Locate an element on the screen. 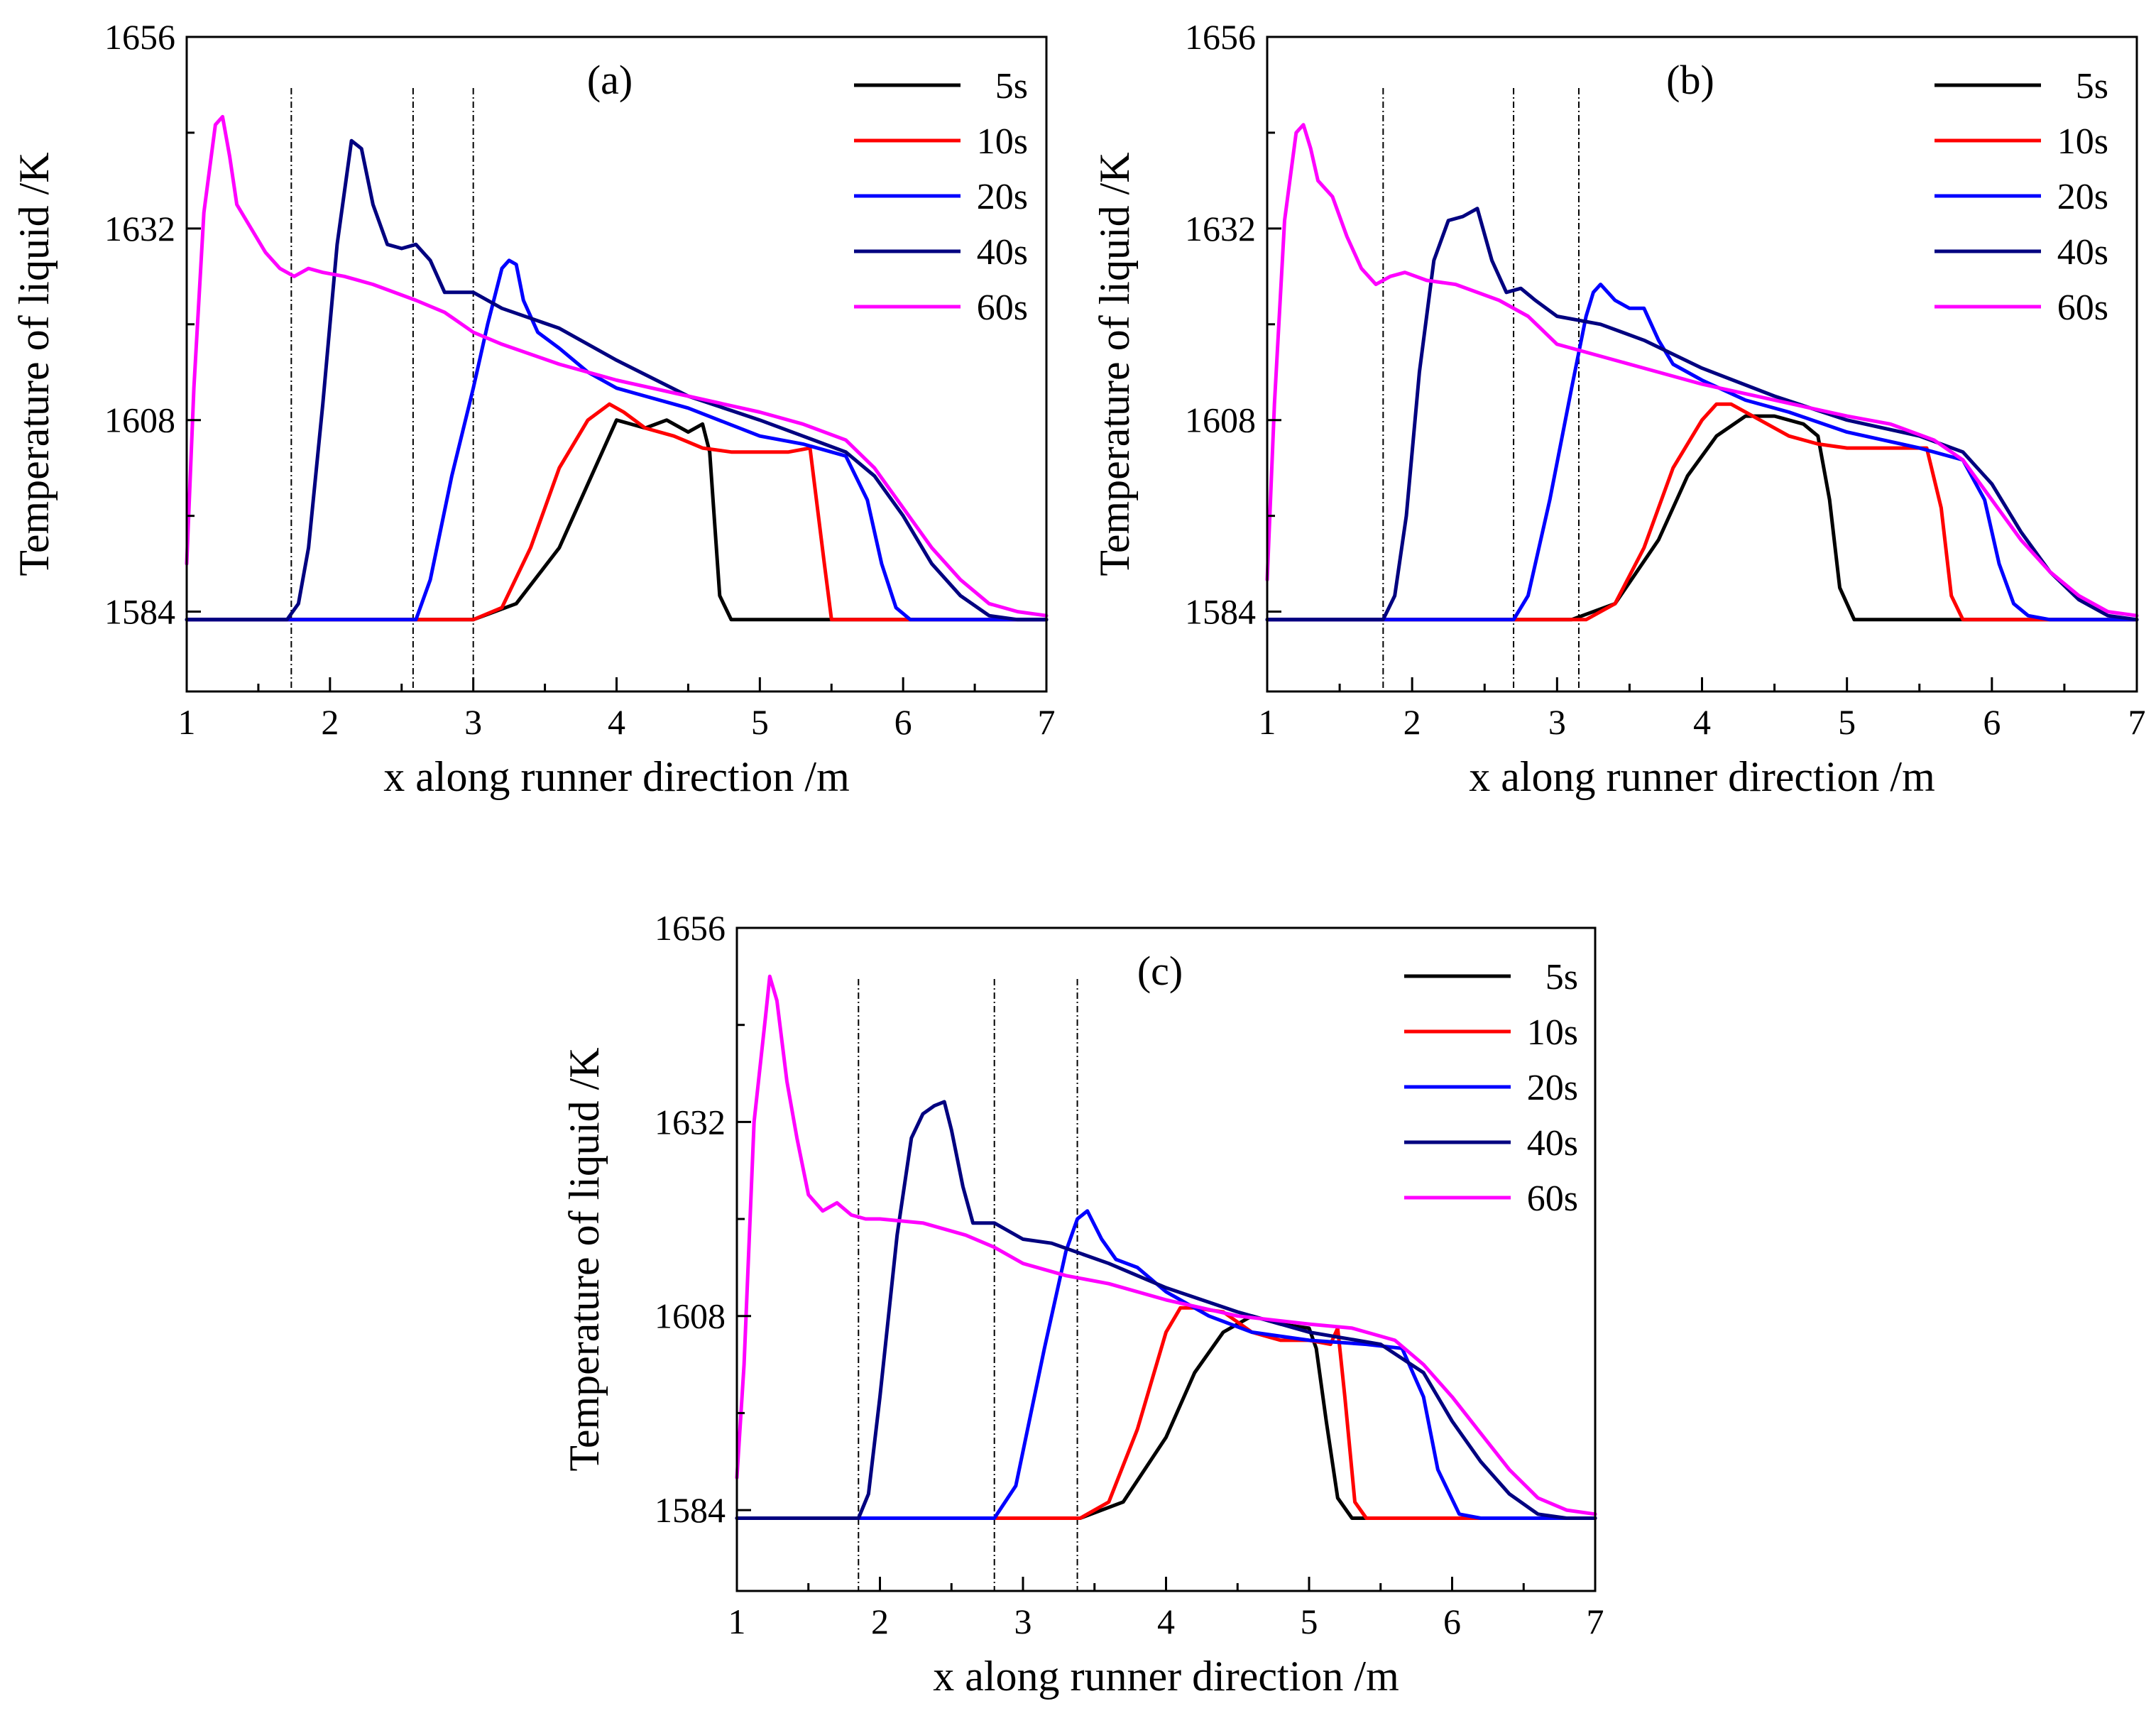  panel-title: (b) is located at coordinates (1690, 80).